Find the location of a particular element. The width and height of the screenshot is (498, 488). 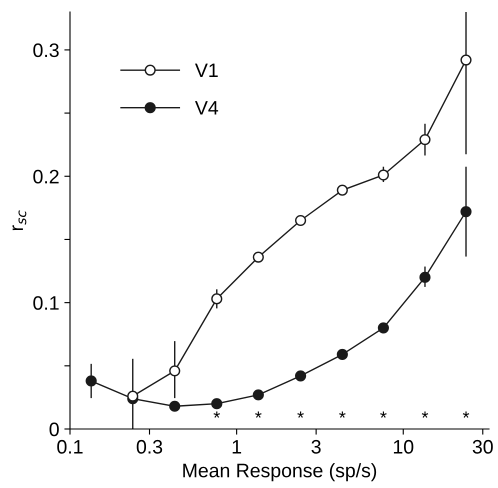

x-tick-label: 1 is located at coordinates (237, 447).